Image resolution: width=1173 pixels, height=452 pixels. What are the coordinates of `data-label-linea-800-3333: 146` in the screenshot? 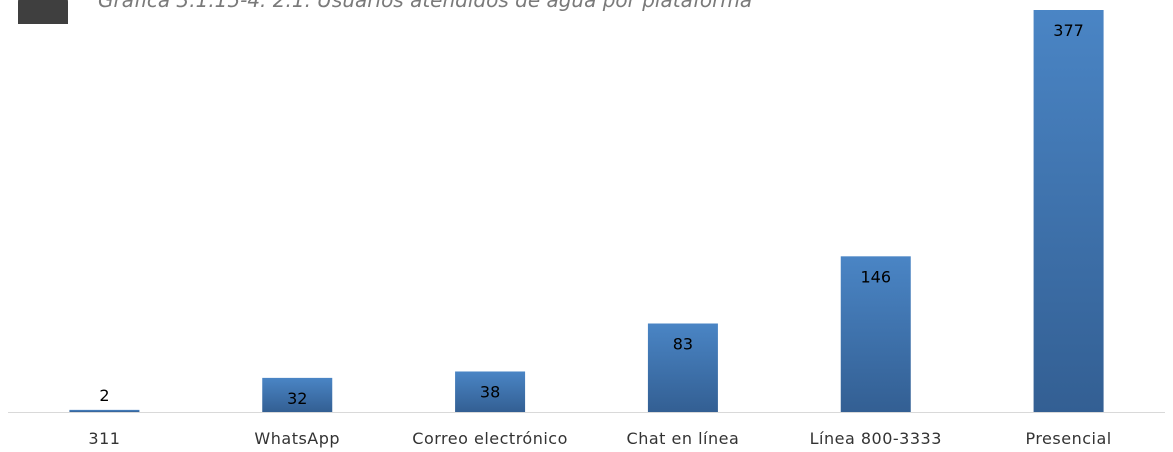 It's located at (875, 276).